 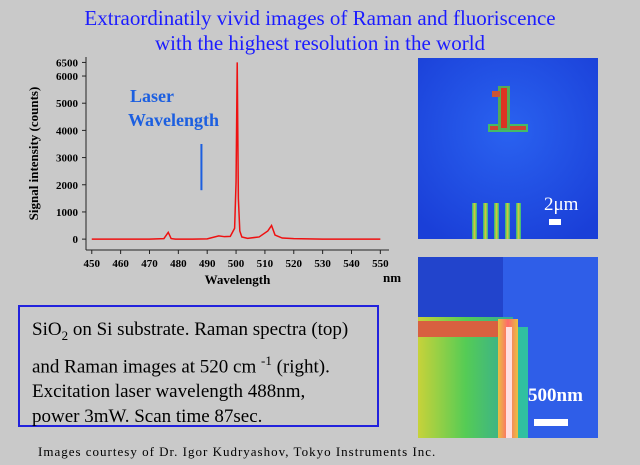 I want to click on text: (right)., so click(x=300, y=367).